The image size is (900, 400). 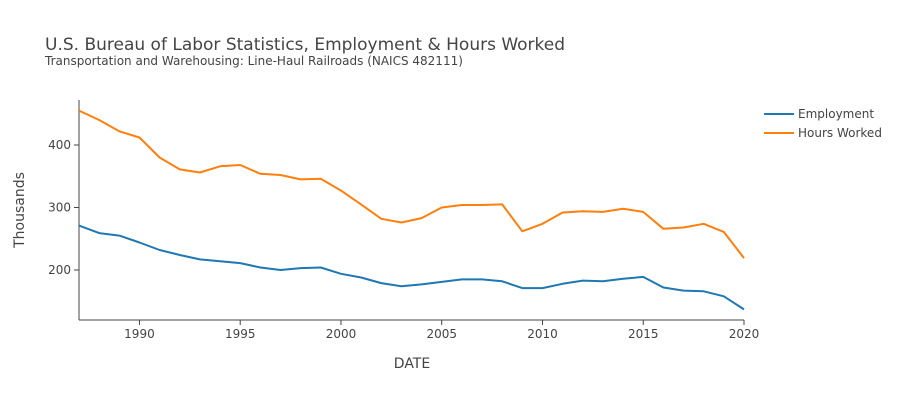 What do you see at coordinates (59, 270) in the screenshot?
I see `y-tick-label: 200` at bounding box center [59, 270].